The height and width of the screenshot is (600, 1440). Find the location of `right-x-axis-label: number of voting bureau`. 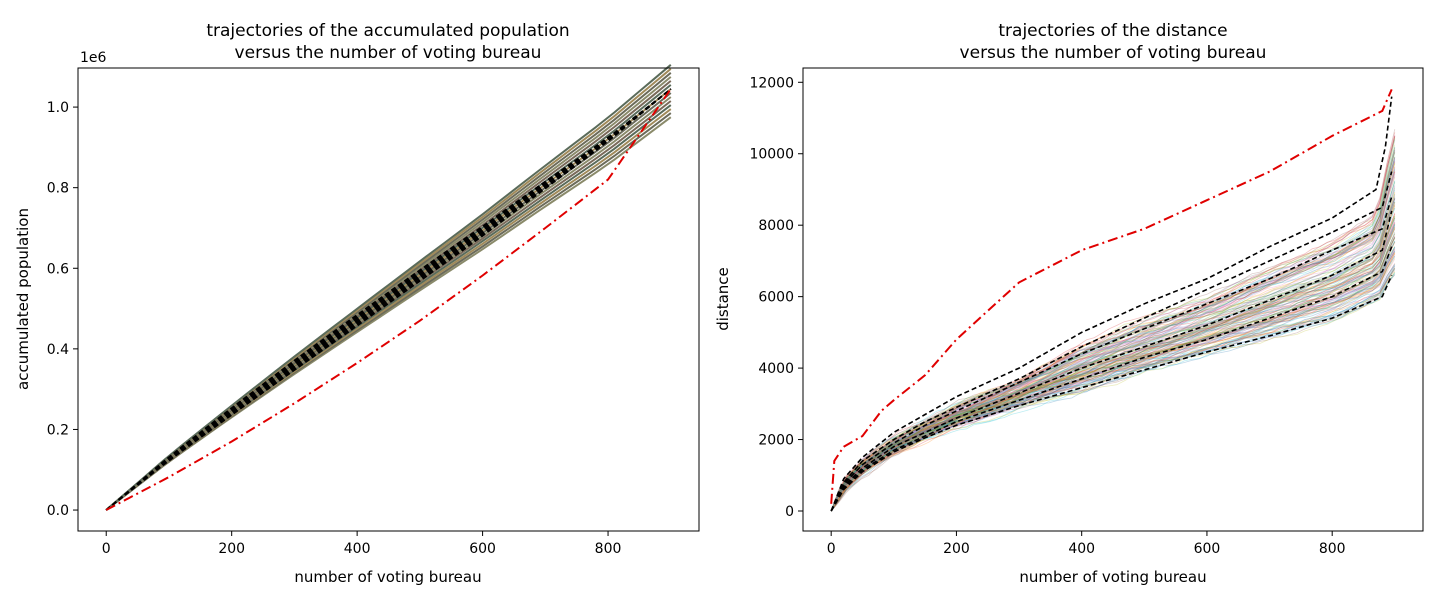

right-x-axis-label: number of voting bureau is located at coordinates (1112, 577).